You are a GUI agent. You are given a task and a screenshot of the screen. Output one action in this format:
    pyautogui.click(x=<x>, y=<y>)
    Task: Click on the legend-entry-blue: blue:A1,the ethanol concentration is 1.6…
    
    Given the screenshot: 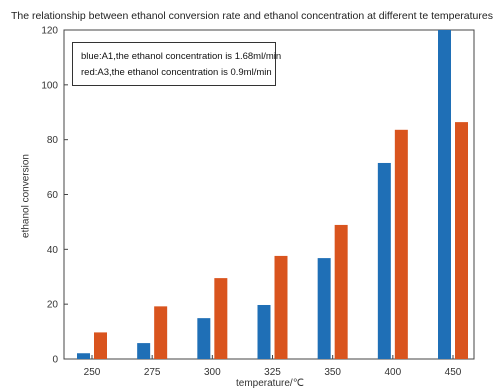 What is the action you would take?
    pyautogui.click(x=181, y=56)
    